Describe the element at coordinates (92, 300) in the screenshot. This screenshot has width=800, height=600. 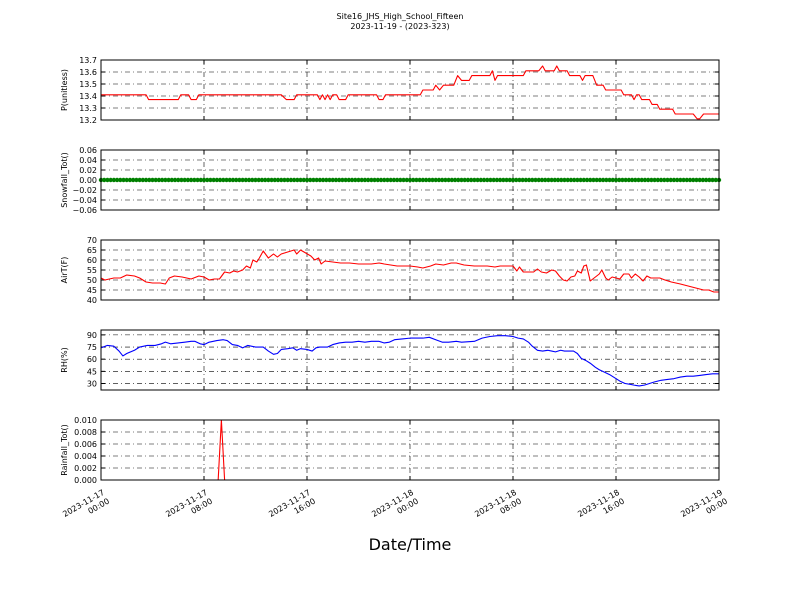
I see `y-tick-label: 40` at that location.